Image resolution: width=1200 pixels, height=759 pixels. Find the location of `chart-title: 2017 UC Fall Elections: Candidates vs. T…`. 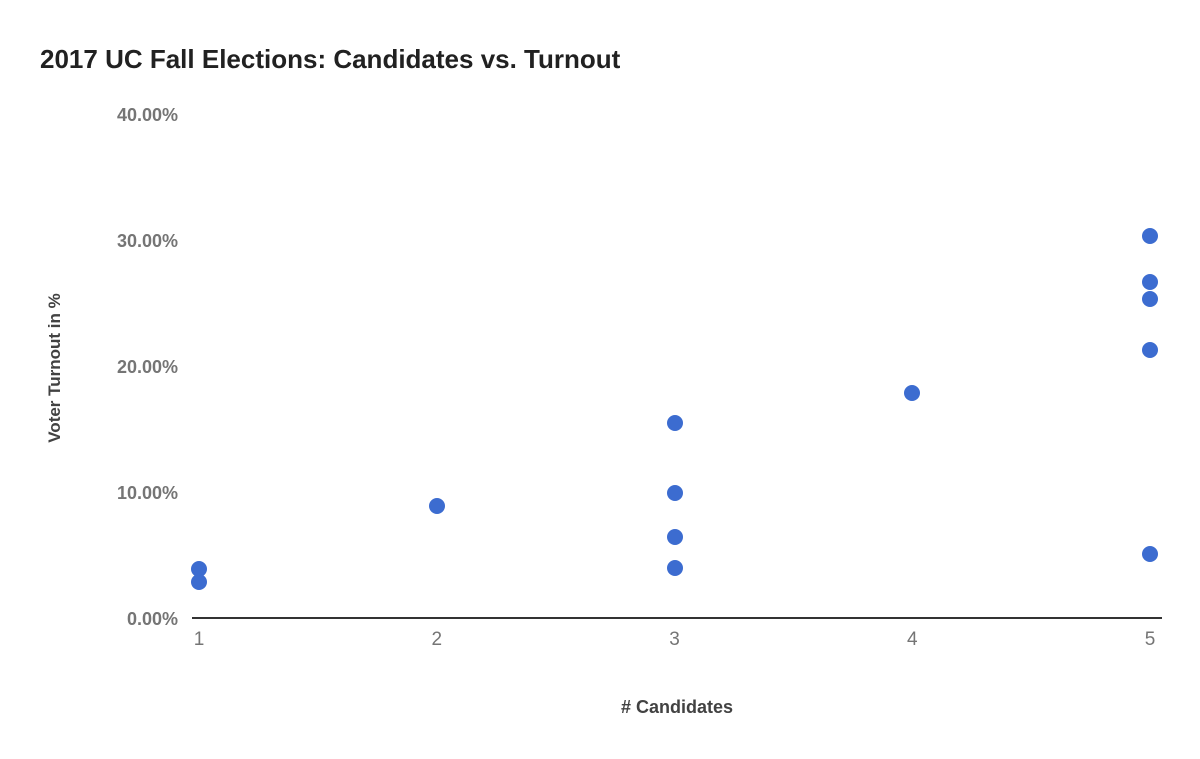

chart-title: 2017 UC Fall Elections: Candidates vs. T… is located at coordinates (330, 59).